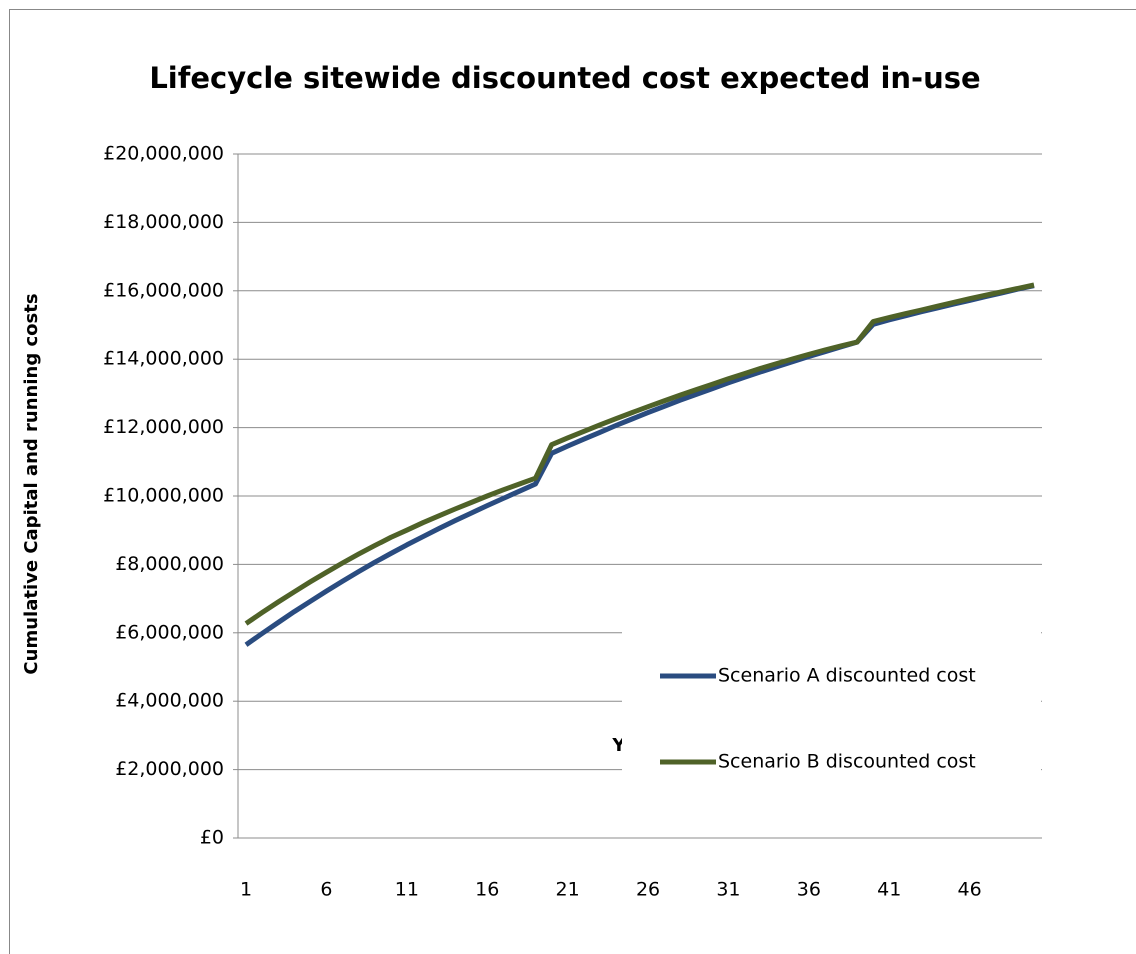  Describe the element at coordinates (648, 890) in the screenshot. I see `x-tick-label: 26` at that location.